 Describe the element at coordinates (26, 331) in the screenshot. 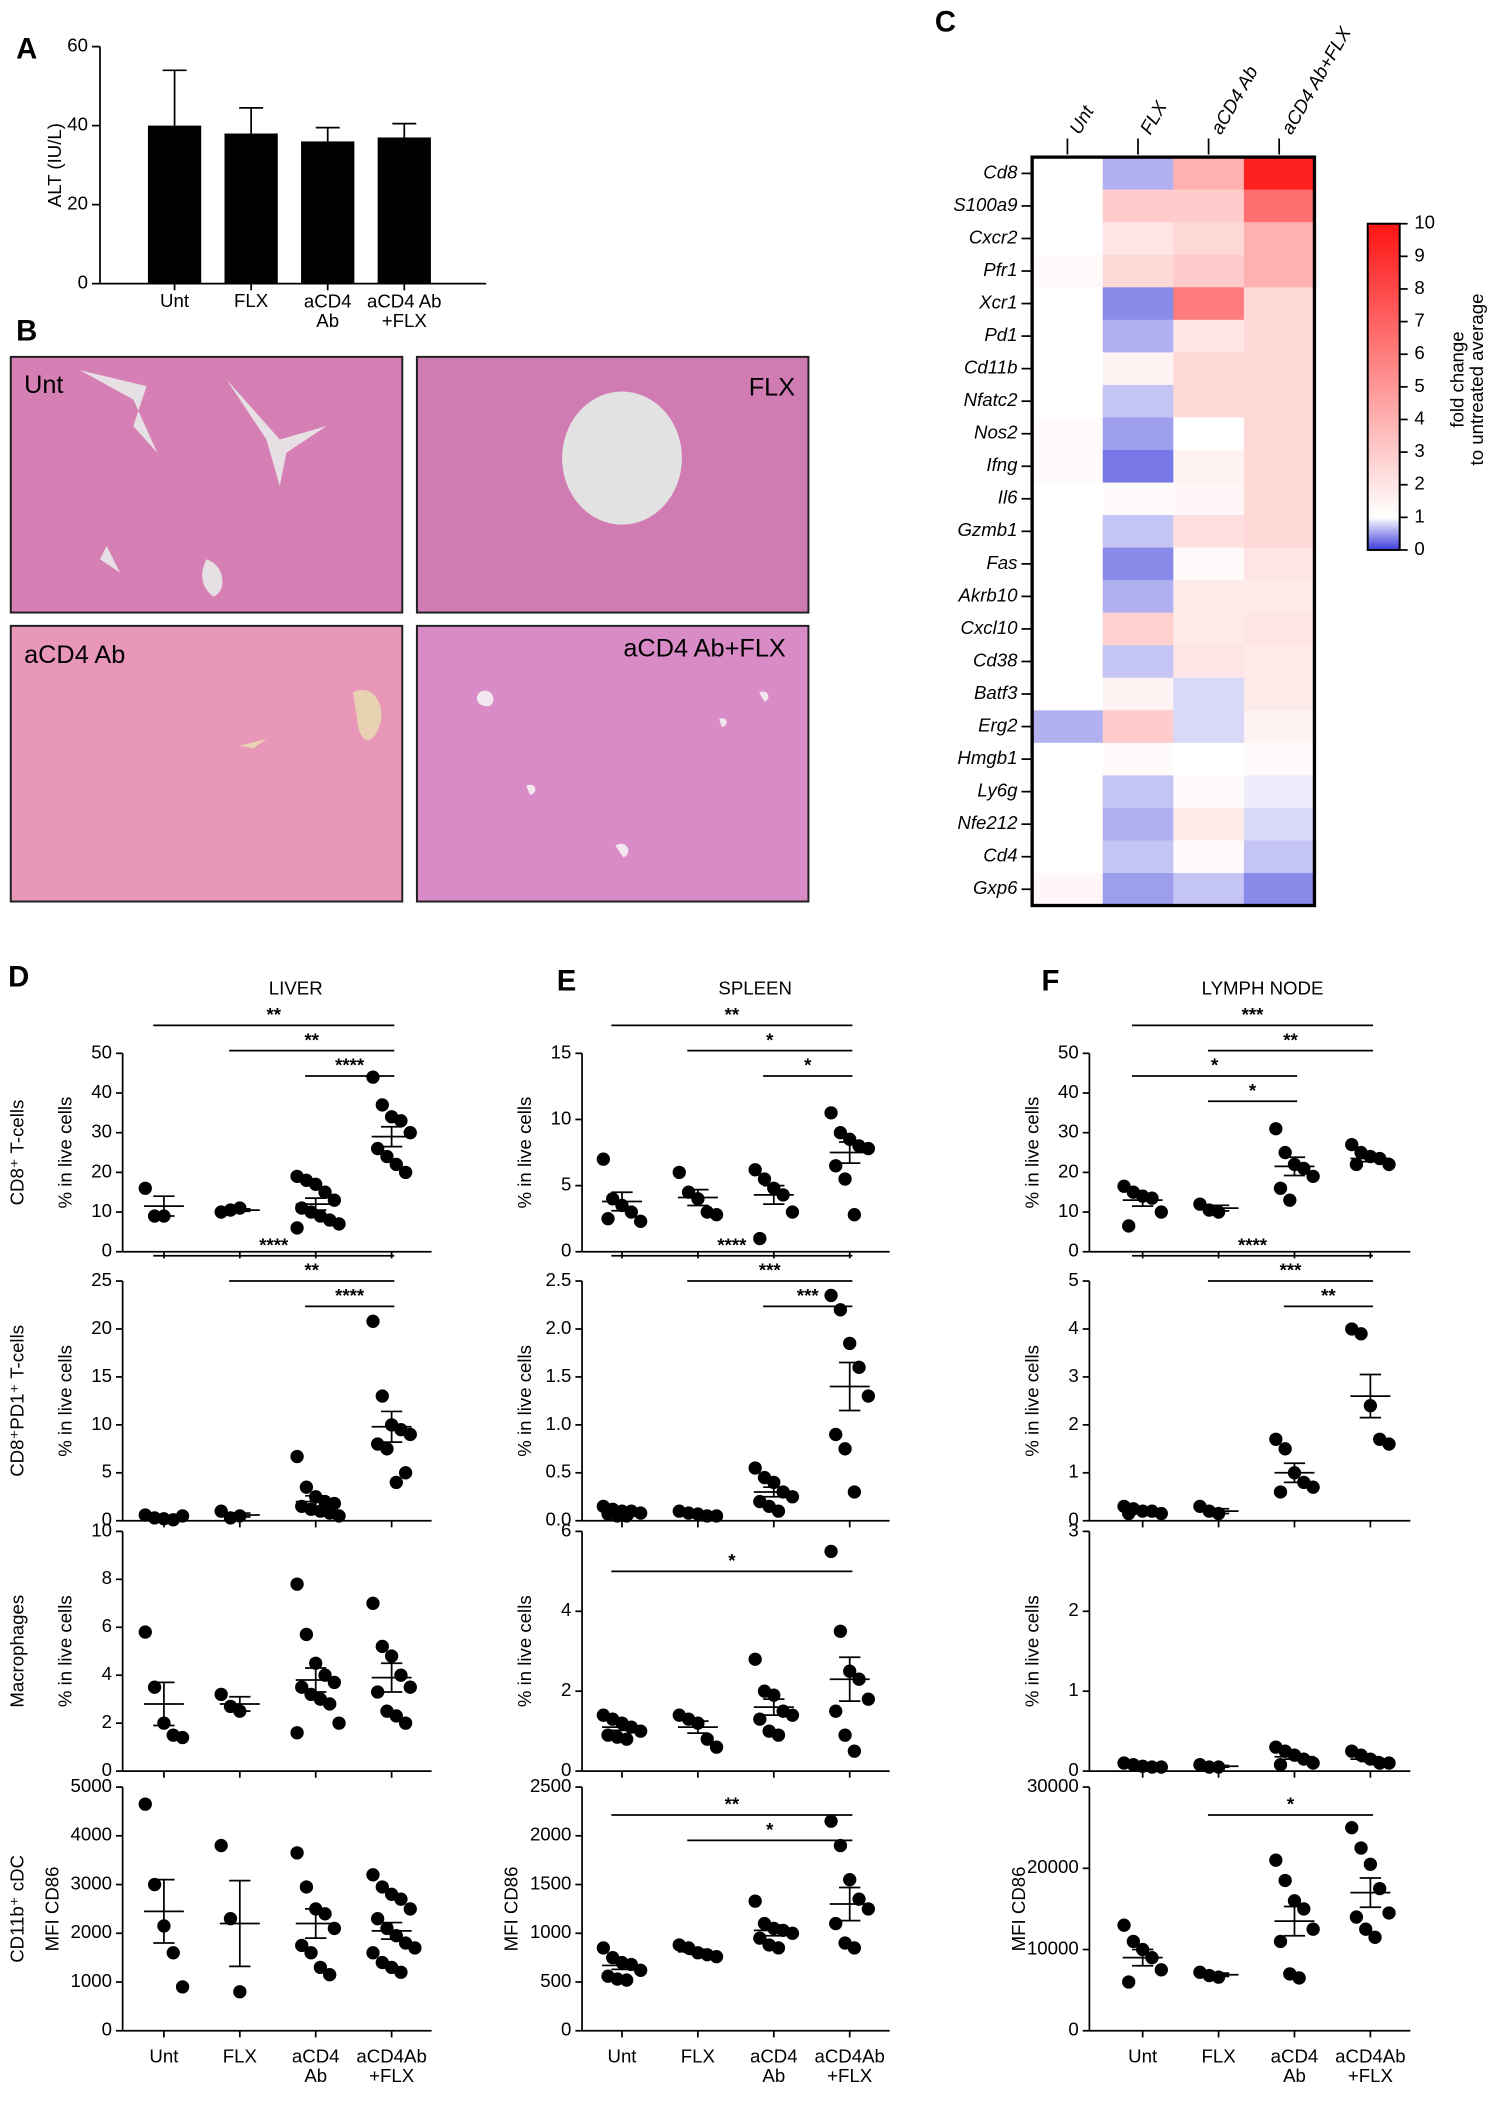

I see `panel-label: B` at that location.